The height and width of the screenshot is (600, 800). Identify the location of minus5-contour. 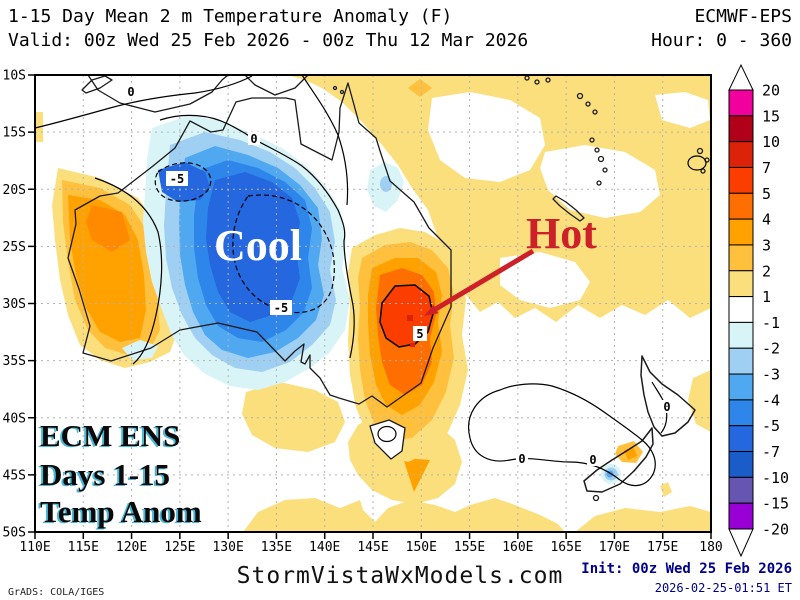
(183, 182).